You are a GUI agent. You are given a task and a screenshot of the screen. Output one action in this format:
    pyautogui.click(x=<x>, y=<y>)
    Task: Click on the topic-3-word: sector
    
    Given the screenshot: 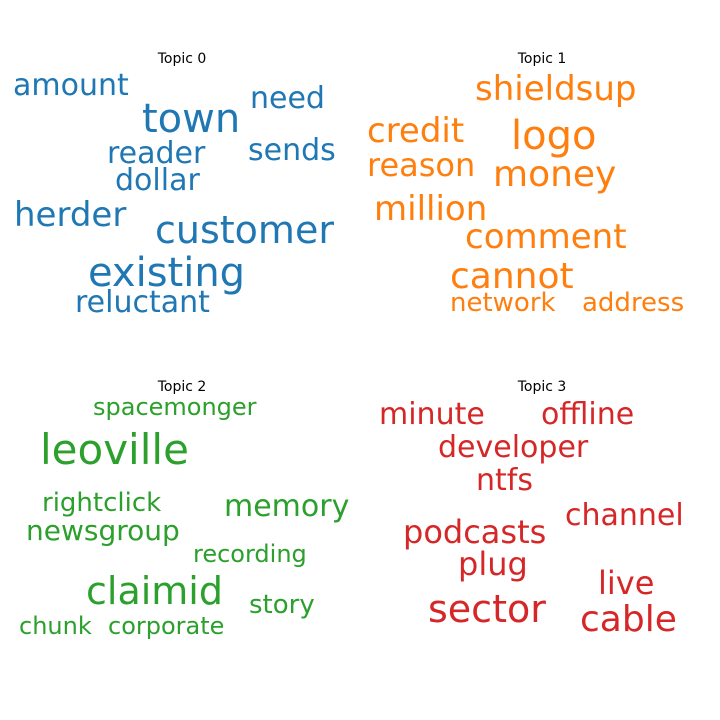 What is the action you would take?
    pyautogui.click(x=487, y=609)
    